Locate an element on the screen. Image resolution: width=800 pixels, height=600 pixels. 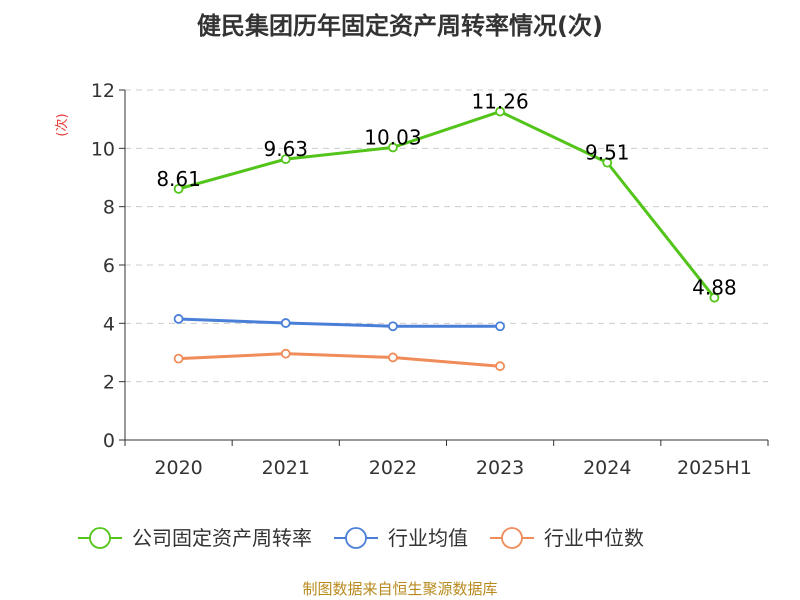
chart-title: 健民集团历年固定资产周转率情况(次) is located at coordinates (400, 26).